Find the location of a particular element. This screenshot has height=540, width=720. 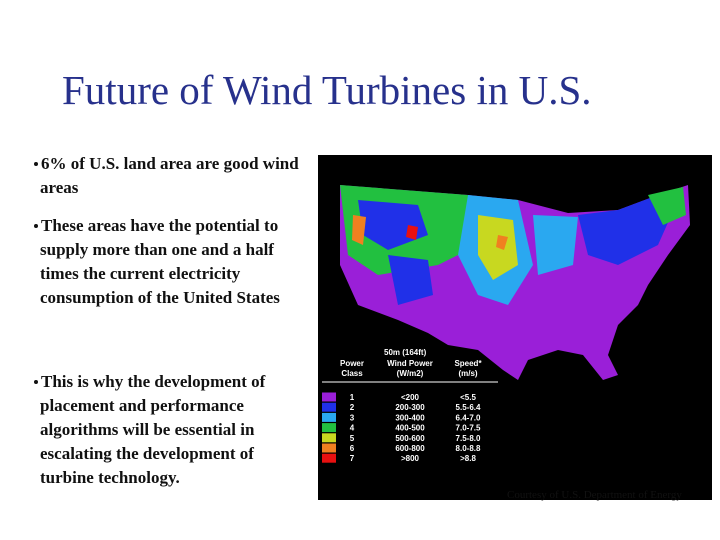

legend-power: 400-500 is located at coordinates (410, 428).